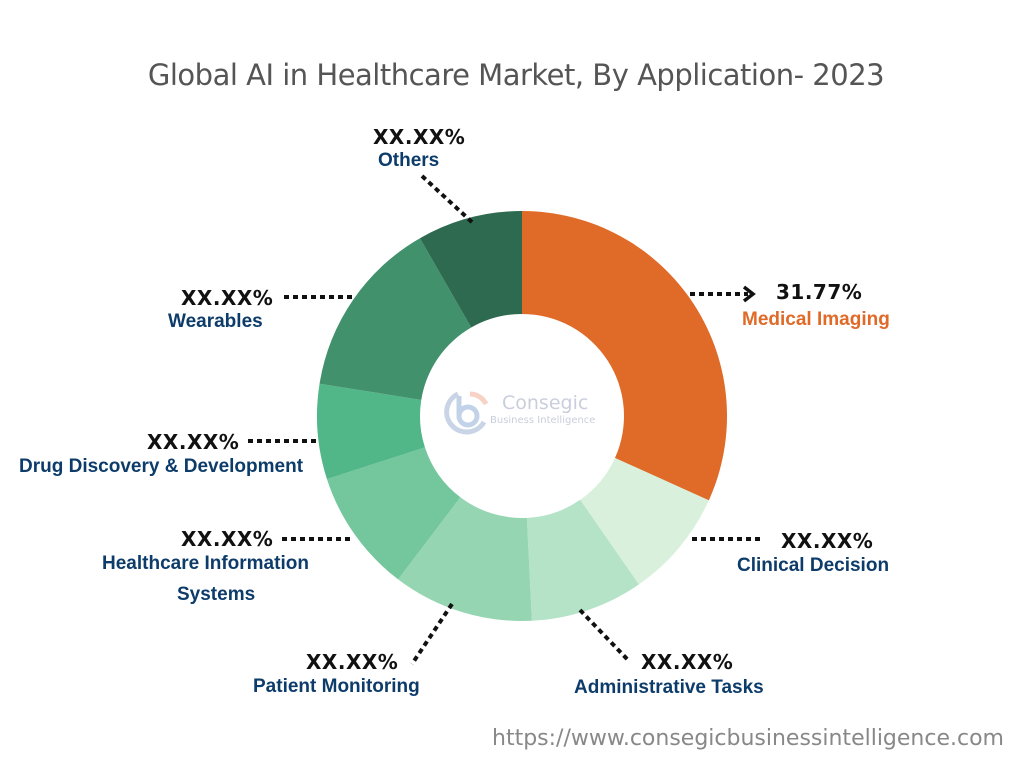 The height and width of the screenshot is (768, 1024). Describe the element at coordinates (604, 635) in the screenshot. I see `leader-administrative` at that location.